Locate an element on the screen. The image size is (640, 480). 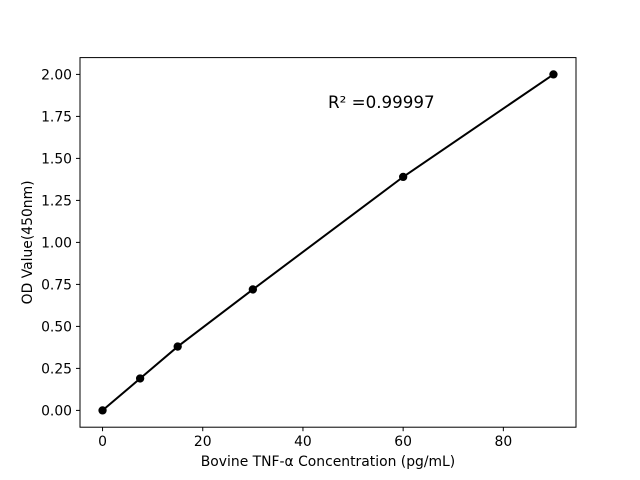
y-axis-label: OD Value(450nm) is located at coordinates (28, 242).